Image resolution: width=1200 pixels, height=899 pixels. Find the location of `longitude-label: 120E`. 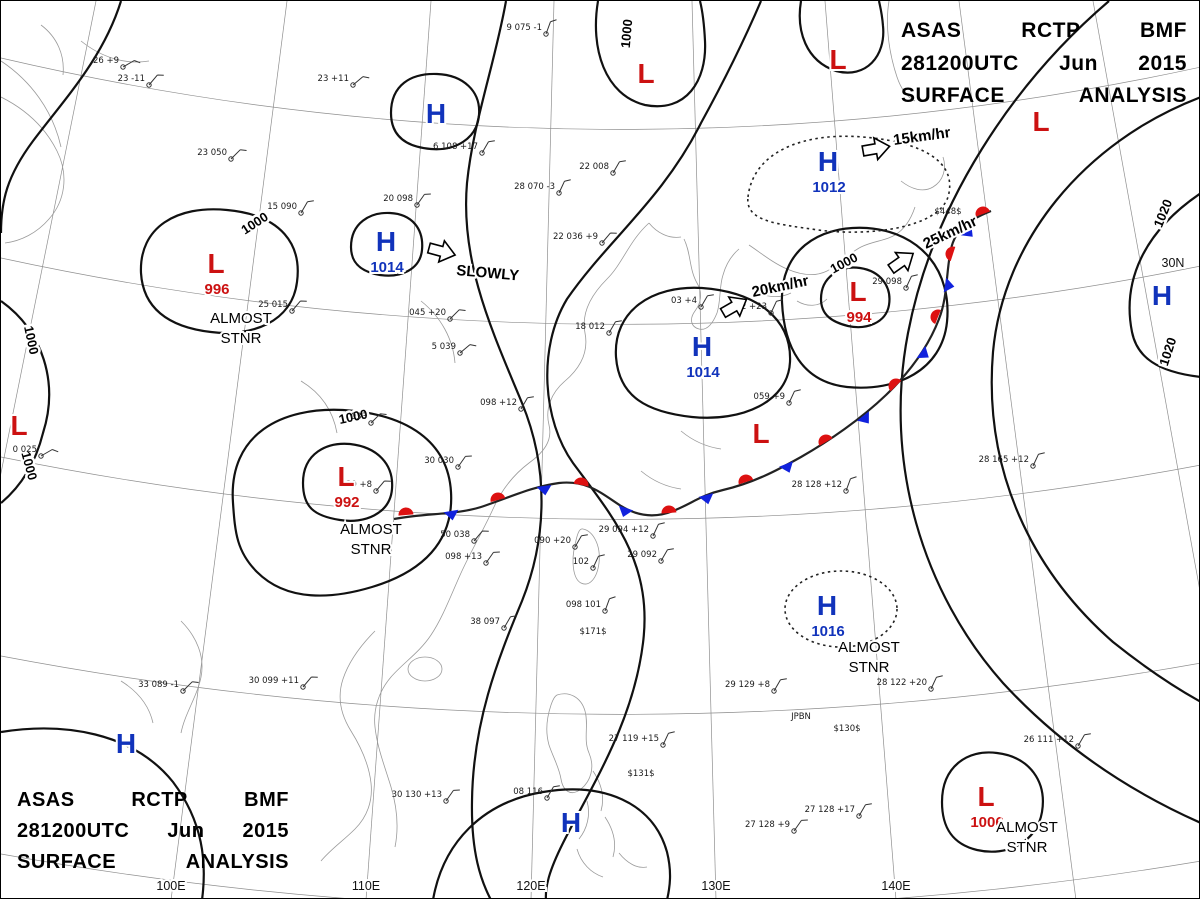

longitude-label: 120E is located at coordinates (530, 886).